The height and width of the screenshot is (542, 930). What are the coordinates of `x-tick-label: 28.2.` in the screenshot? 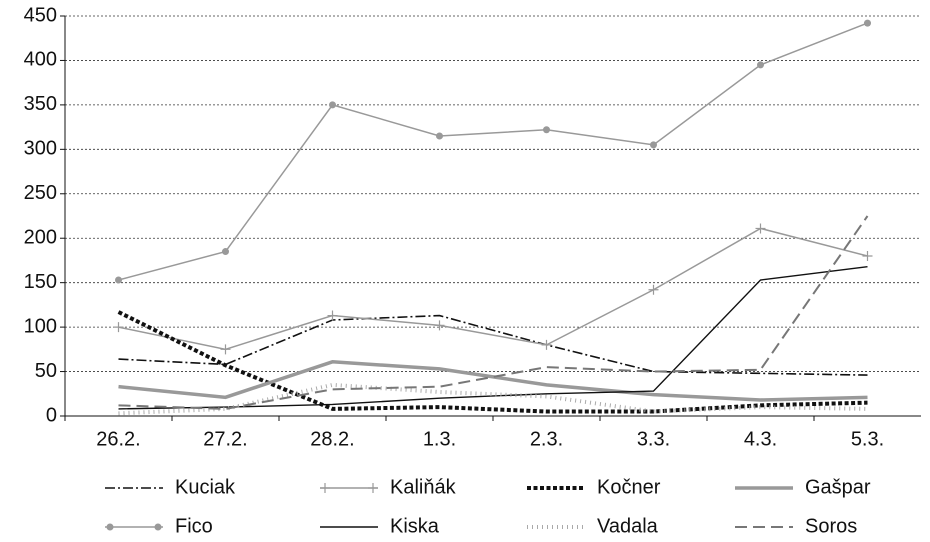 It's located at (332, 439).